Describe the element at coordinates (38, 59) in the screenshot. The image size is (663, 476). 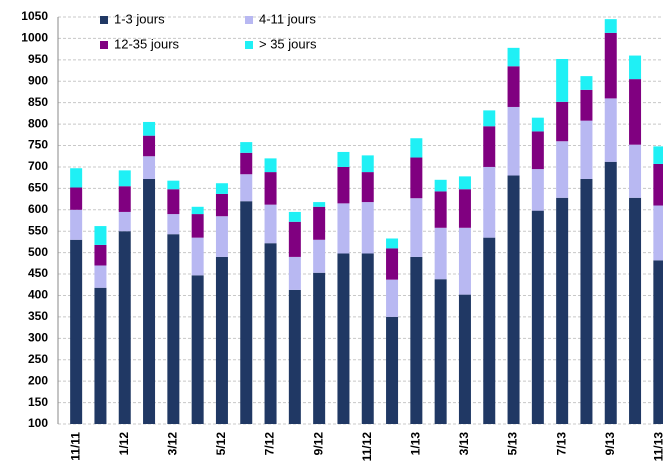
I see `y-tick-label: 950` at that location.